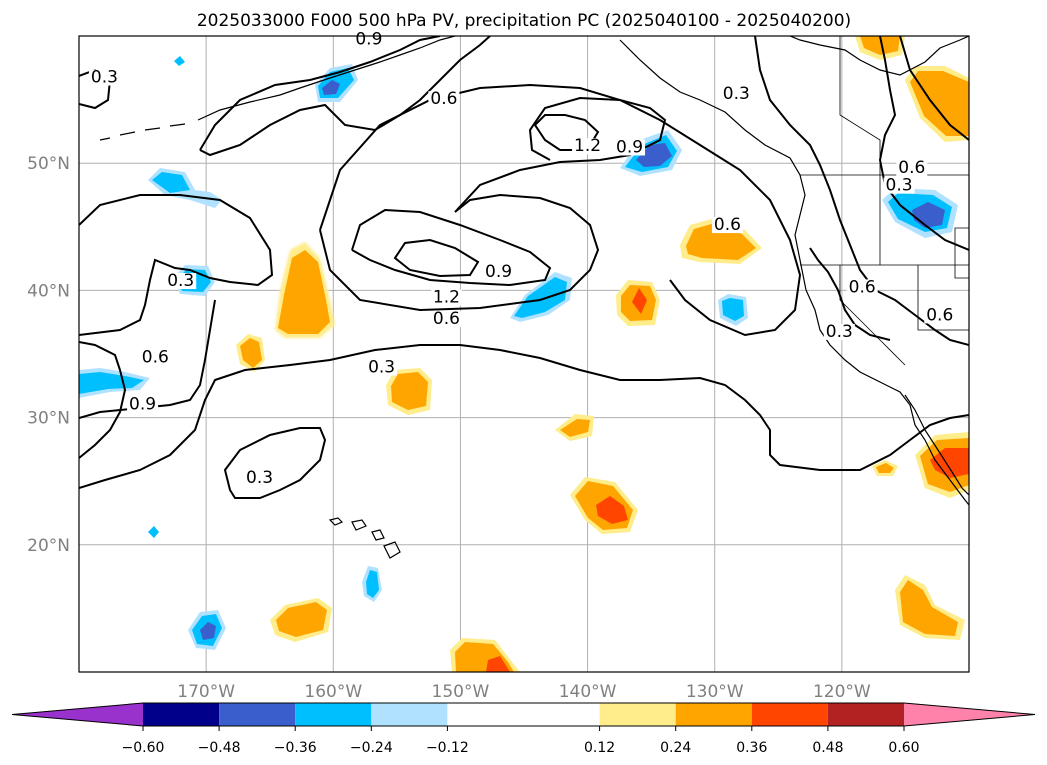  Describe the element at coordinates (48, 419) in the screenshot. I see `y-tick-label: 30°N` at that location.